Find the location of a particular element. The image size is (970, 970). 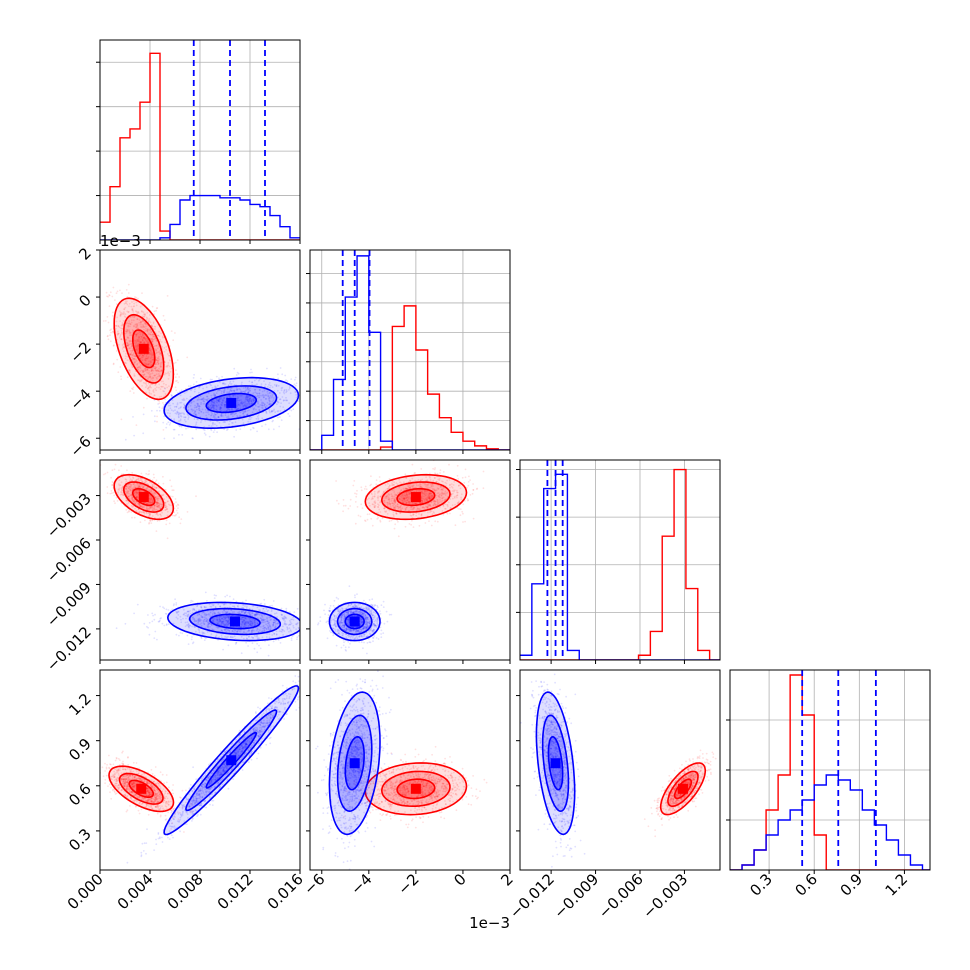

panel-frame is located at coordinates (410, 350).